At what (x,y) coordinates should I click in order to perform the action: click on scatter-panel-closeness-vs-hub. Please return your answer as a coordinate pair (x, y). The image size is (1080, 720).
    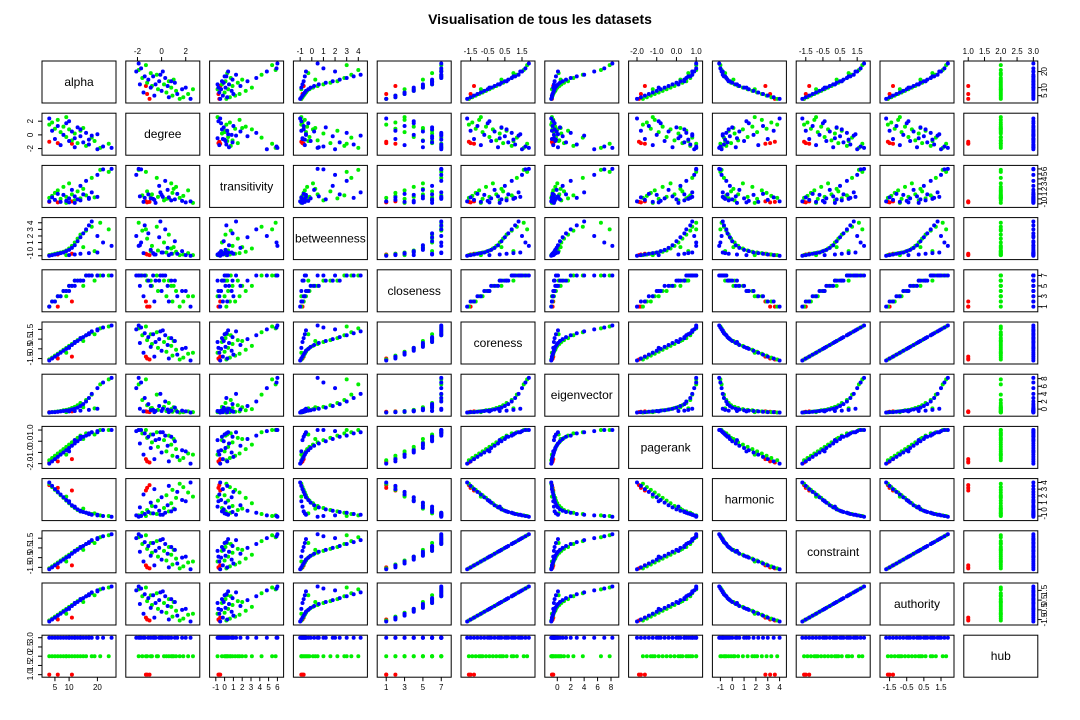
    Looking at the image, I should click on (1001, 291).